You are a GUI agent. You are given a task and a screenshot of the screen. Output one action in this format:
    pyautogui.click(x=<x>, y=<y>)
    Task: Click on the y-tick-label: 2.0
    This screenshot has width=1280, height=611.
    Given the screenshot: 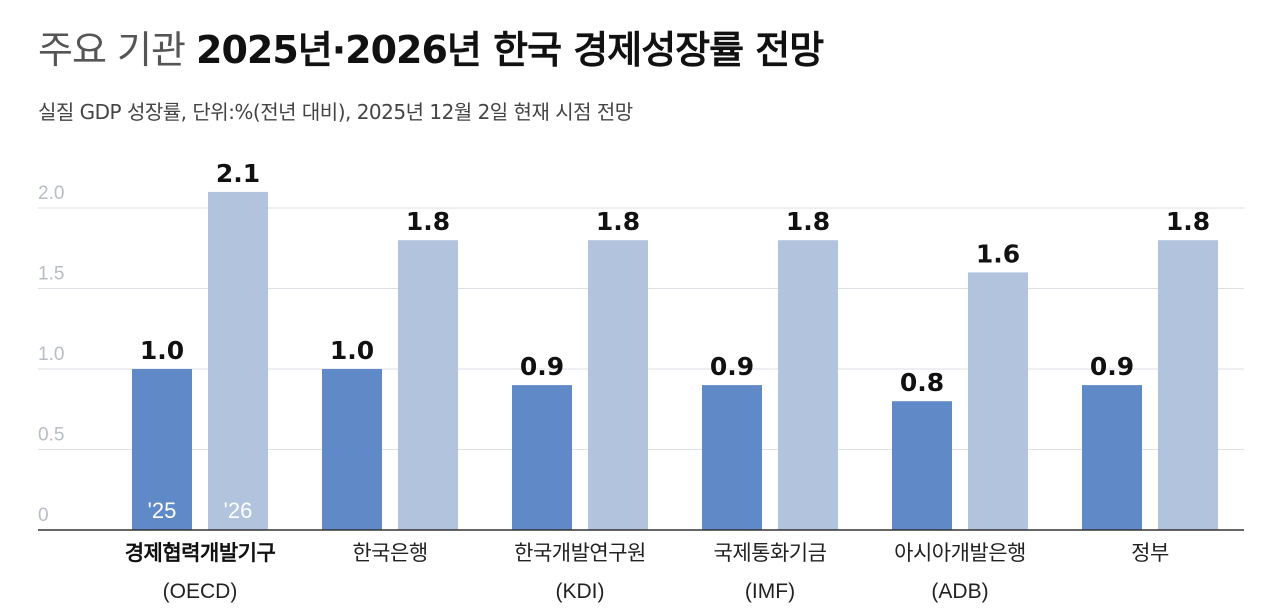 What is the action you would take?
    pyautogui.click(x=51, y=193)
    